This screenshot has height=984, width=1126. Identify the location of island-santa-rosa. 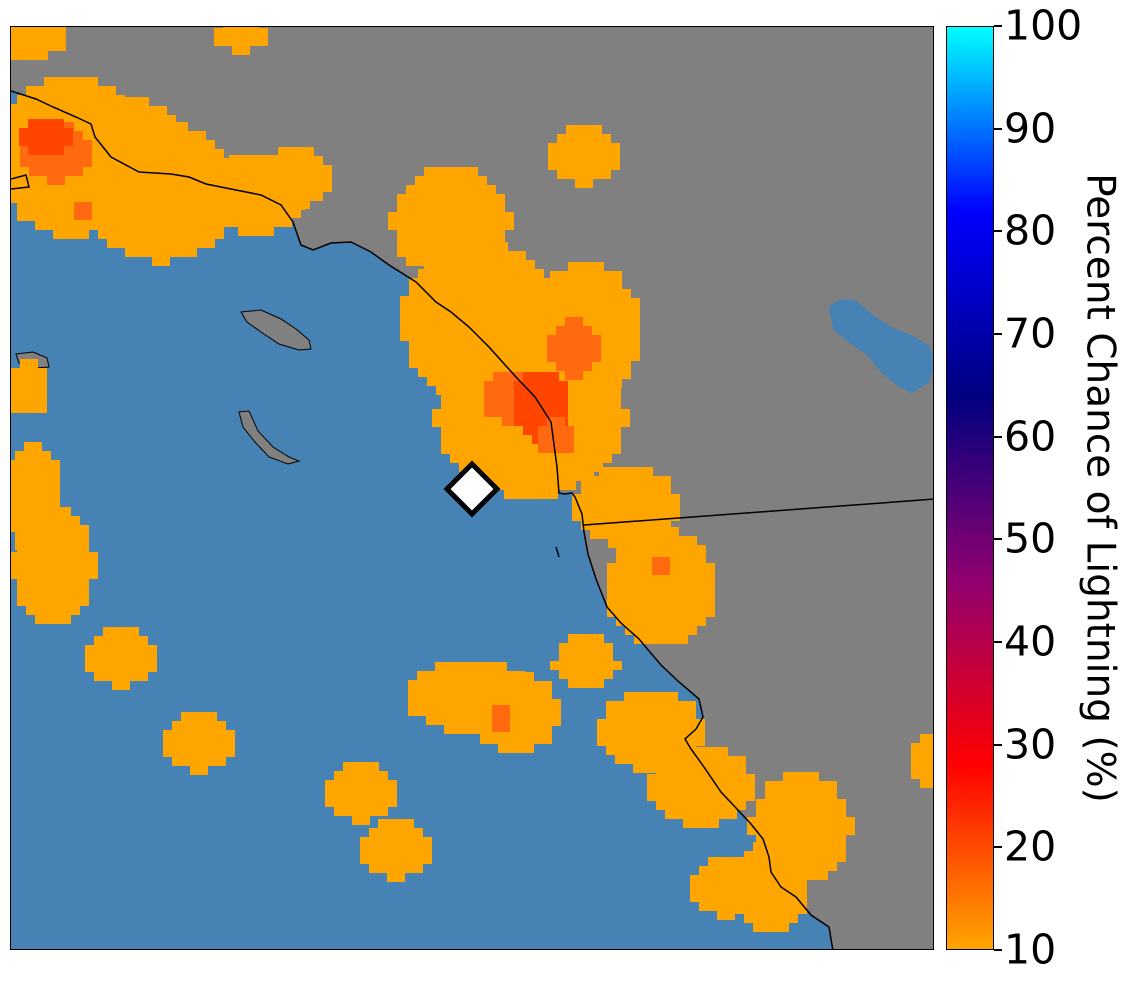
(269, 437).